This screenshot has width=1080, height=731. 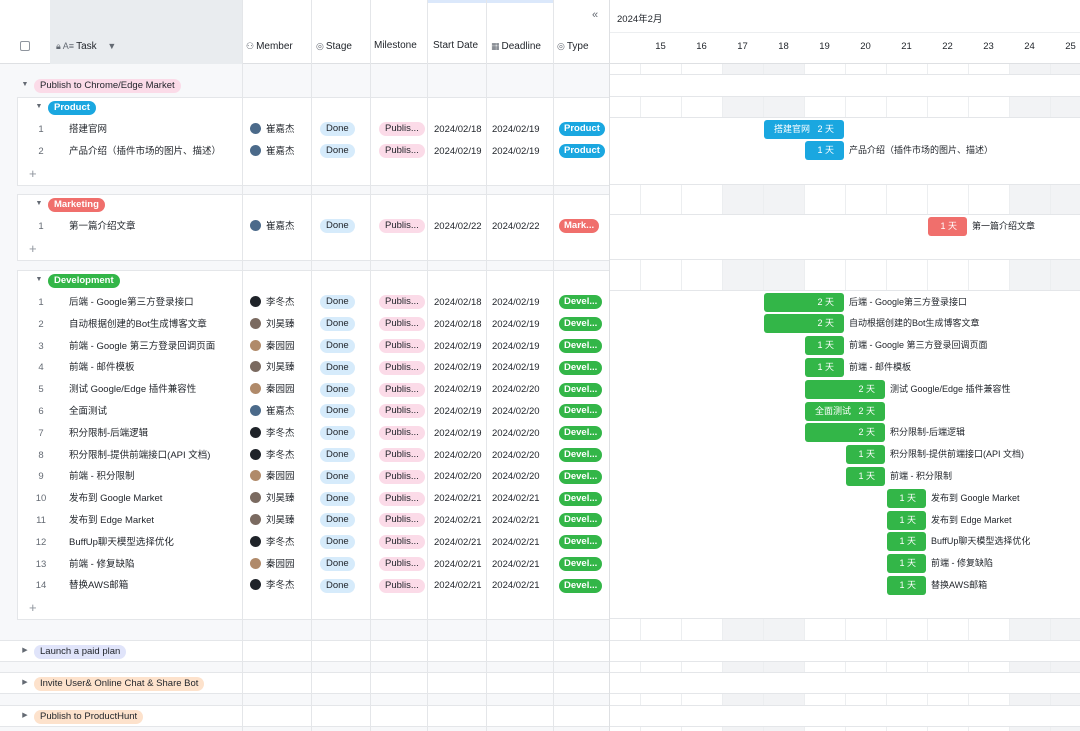 What do you see at coordinates (516, 46) in the screenshot?
I see `deadline-column-header: ▦ Deadline` at bounding box center [516, 46].